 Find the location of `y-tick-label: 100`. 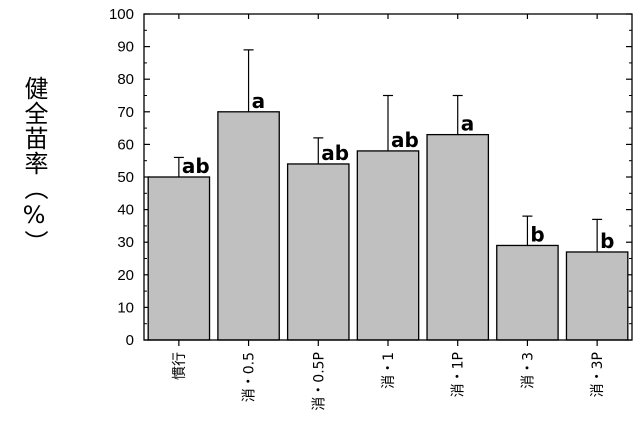

y-tick-label: 100 is located at coordinates (121, 14).